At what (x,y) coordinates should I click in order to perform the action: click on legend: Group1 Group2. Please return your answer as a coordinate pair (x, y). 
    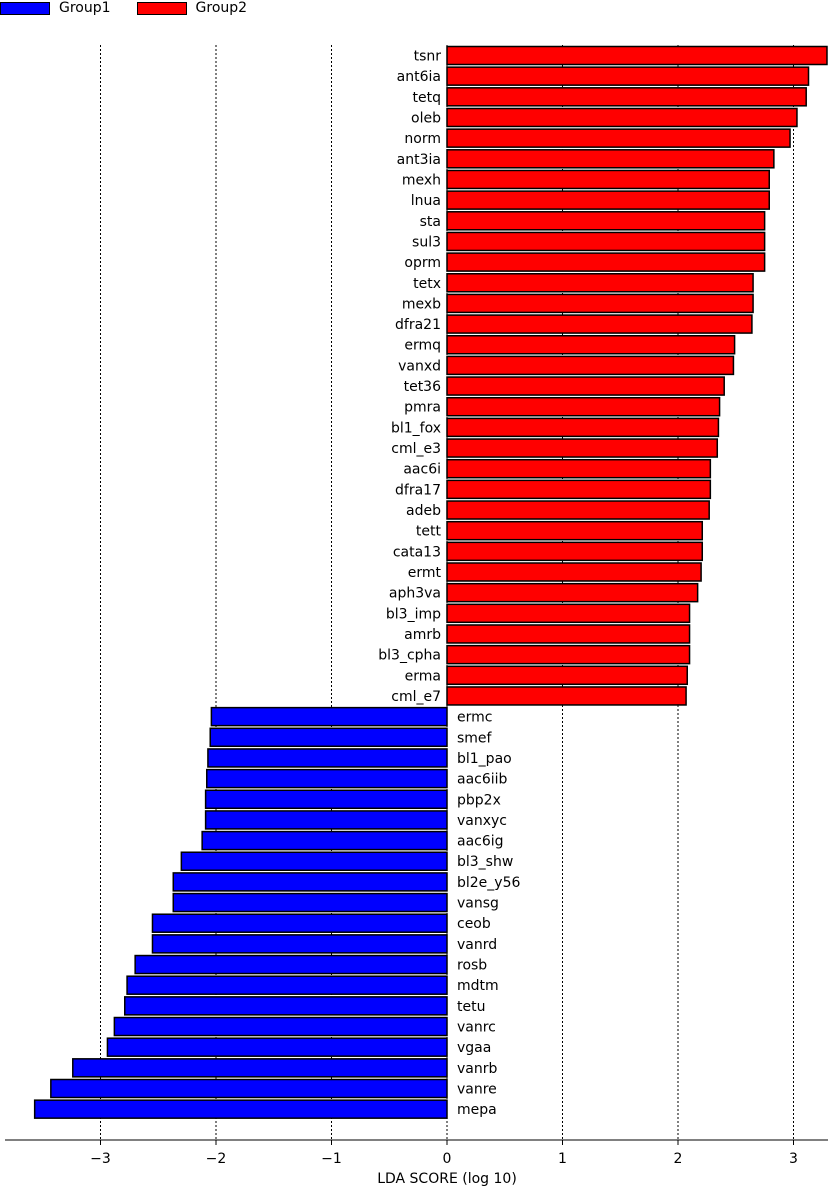
    Looking at the image, I should click on (136, 8).